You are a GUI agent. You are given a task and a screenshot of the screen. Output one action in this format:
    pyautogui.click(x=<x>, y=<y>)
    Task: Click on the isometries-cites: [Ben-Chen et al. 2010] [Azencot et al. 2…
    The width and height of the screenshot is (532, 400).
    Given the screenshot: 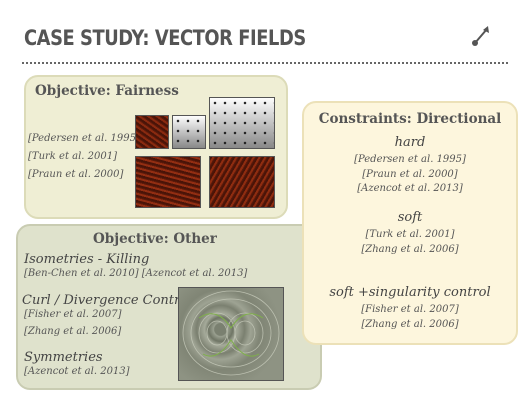 What is the action you would take?
    pyautogui.click(x=136, y=273)
    